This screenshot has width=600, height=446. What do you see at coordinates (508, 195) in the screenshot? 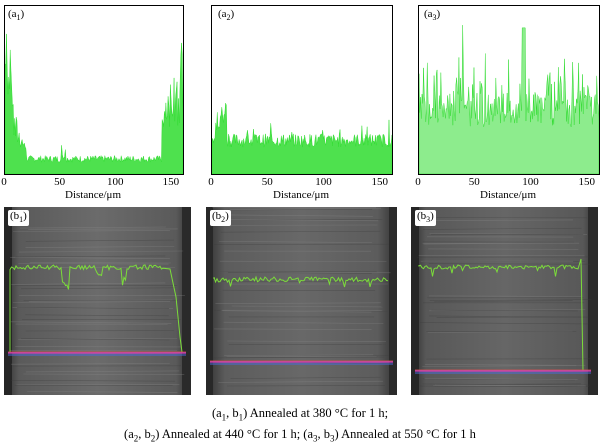
I see `x-axis-label-a3: Distance/μm` at bounding box center [508, 195].